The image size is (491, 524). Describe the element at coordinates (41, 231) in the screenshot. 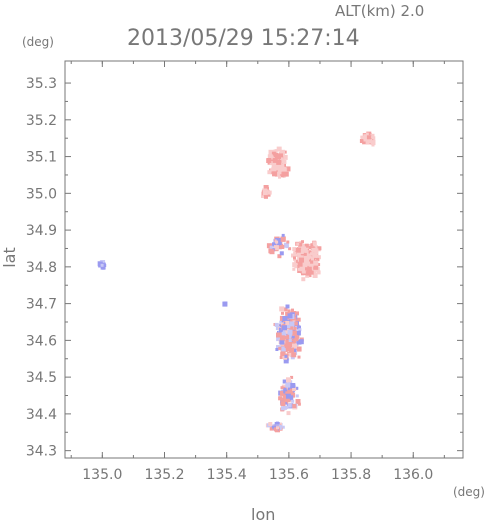

I see `y-tick-label: 34.9` at that location.